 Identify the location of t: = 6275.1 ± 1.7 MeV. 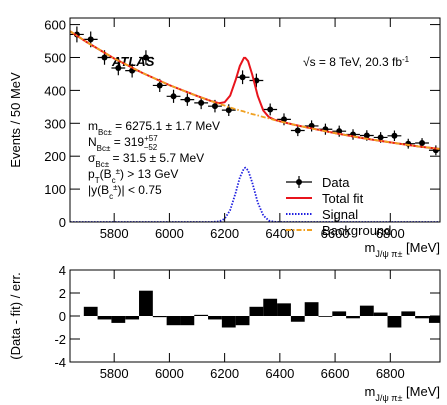
(166, 126).